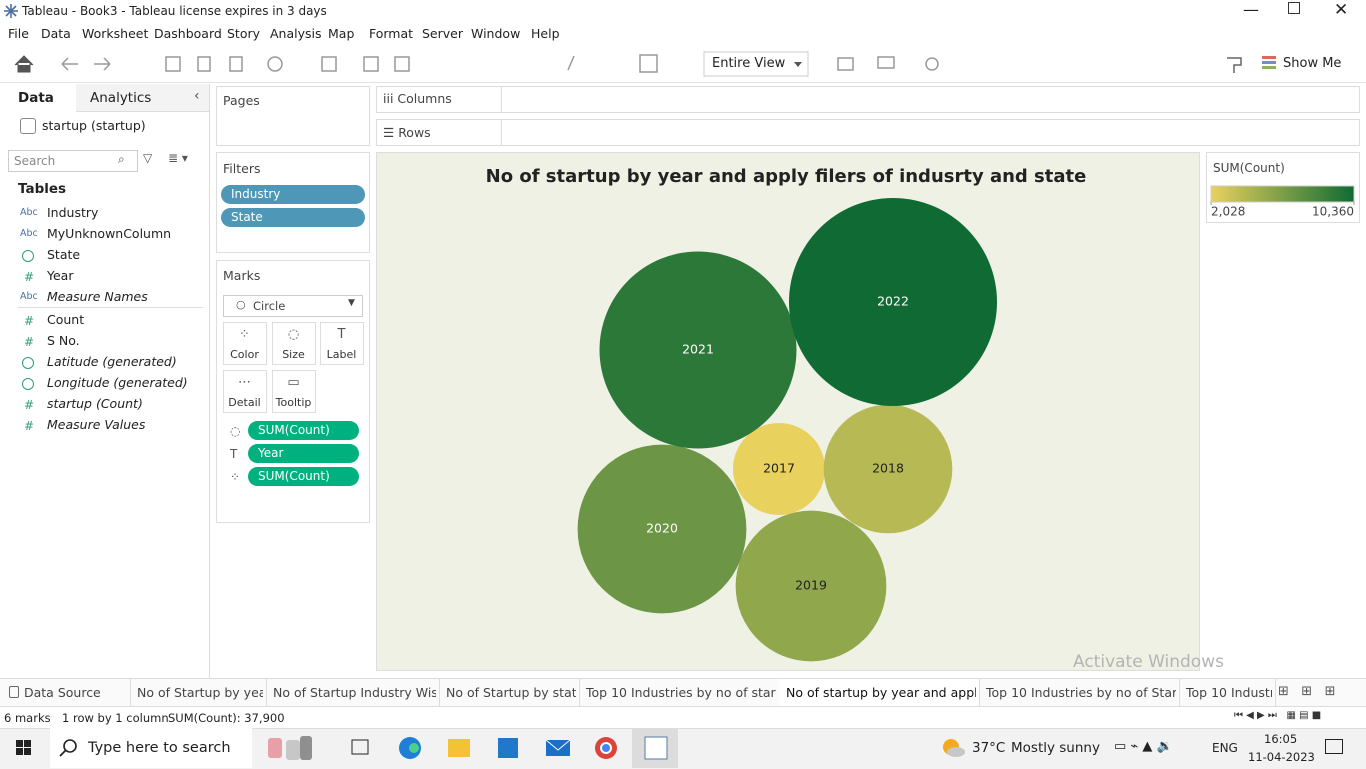 This screenshot has height=769, width=1366. I want to click on mark-type-icon: ○, so click(241, 304).